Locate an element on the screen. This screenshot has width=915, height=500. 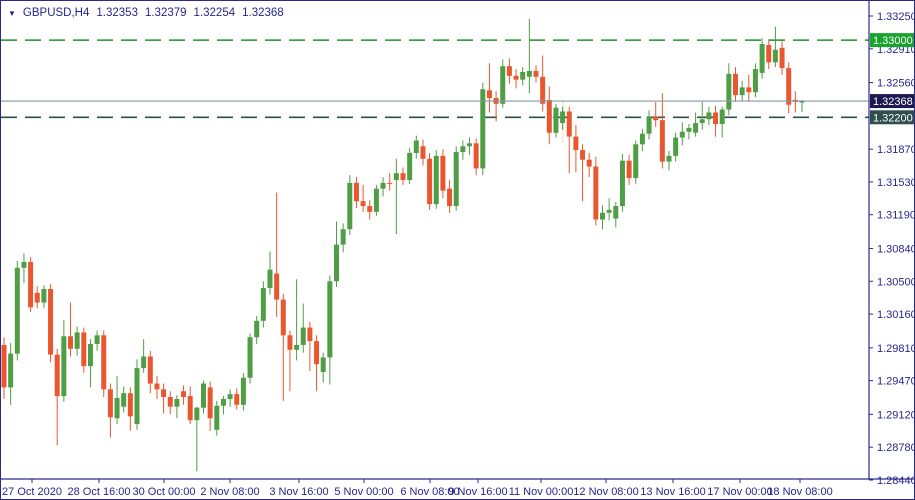
price-badge-label: 1.32200 is located at coordinates (893, 118).